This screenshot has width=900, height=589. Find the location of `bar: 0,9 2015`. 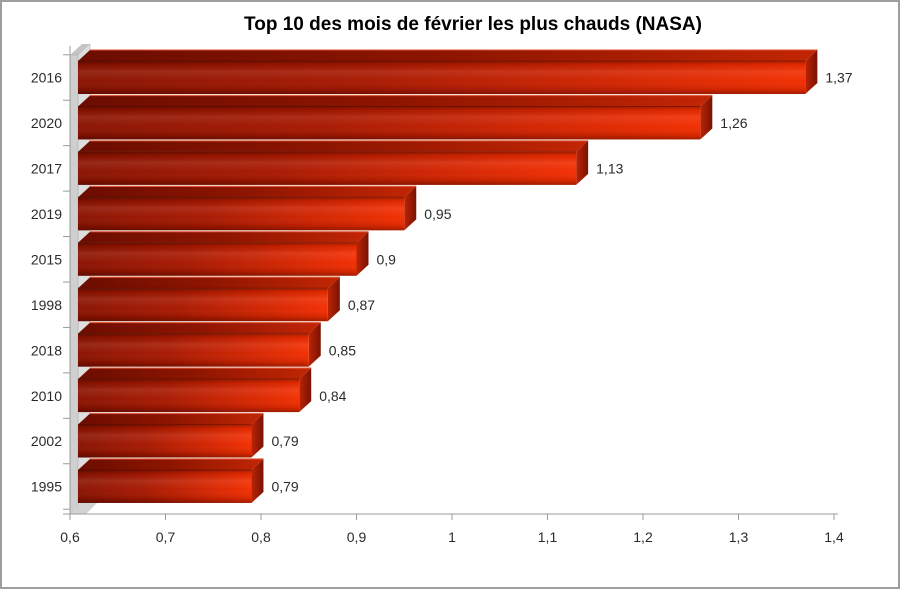

bar: 0,9 2015 is located at coordinates (214, 253).